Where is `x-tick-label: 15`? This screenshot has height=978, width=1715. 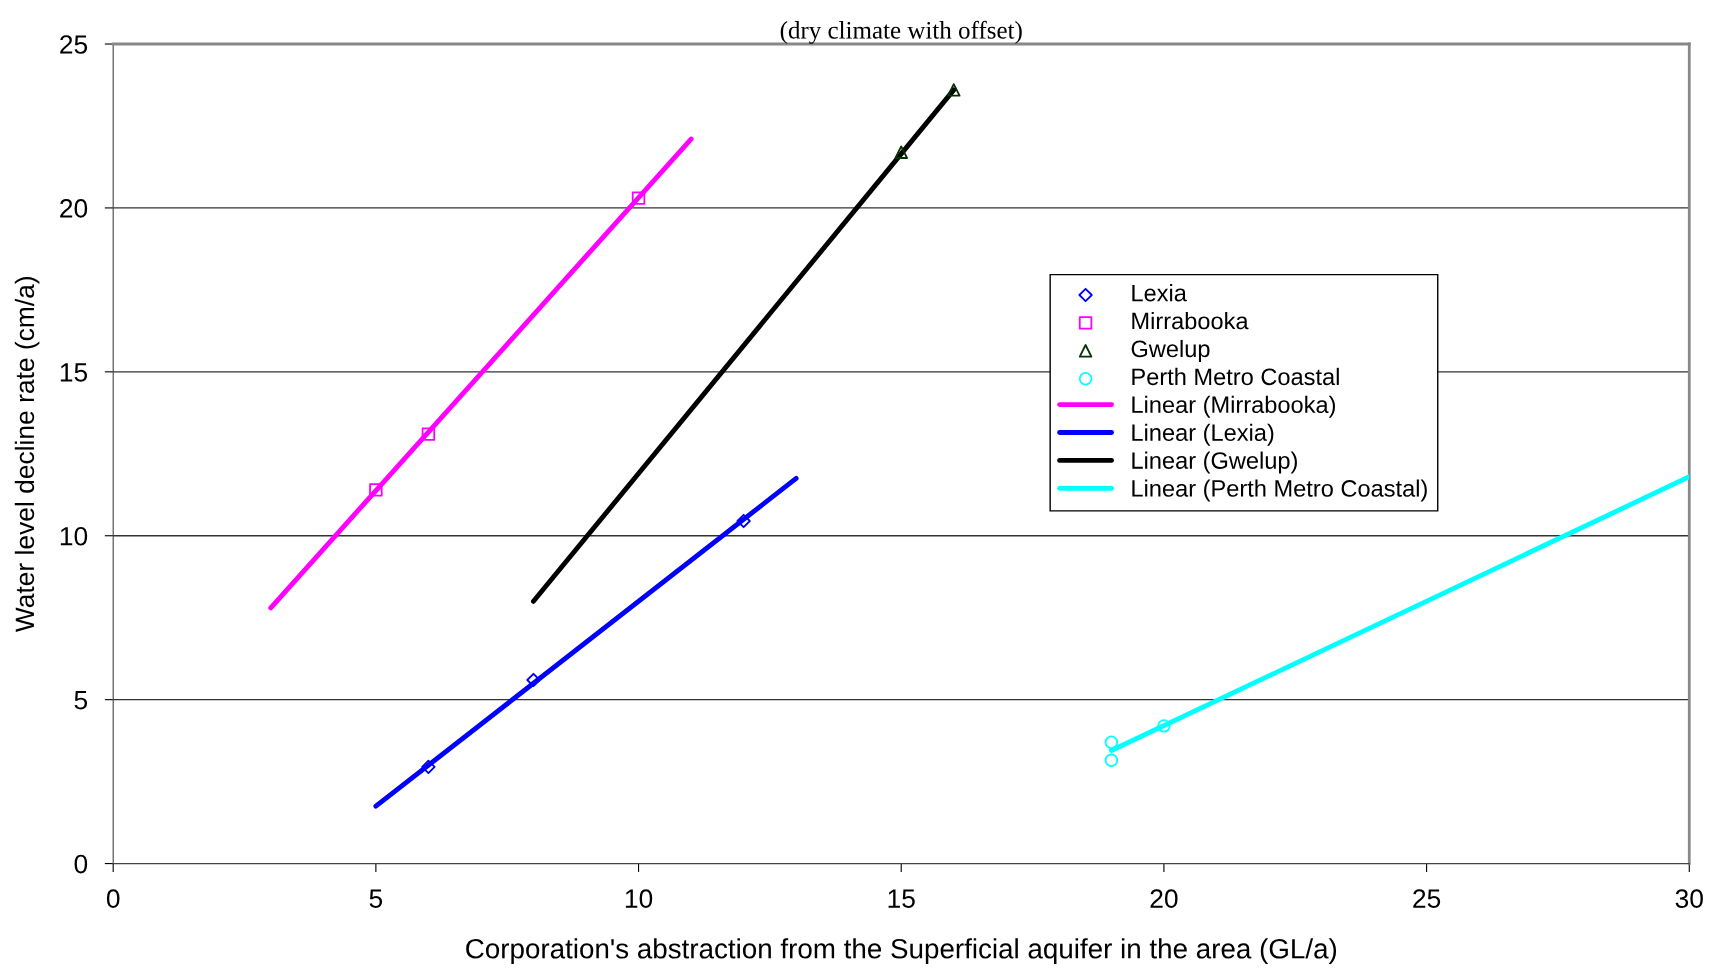 x-tick-label: 15 is located at coordinates (901, 898).